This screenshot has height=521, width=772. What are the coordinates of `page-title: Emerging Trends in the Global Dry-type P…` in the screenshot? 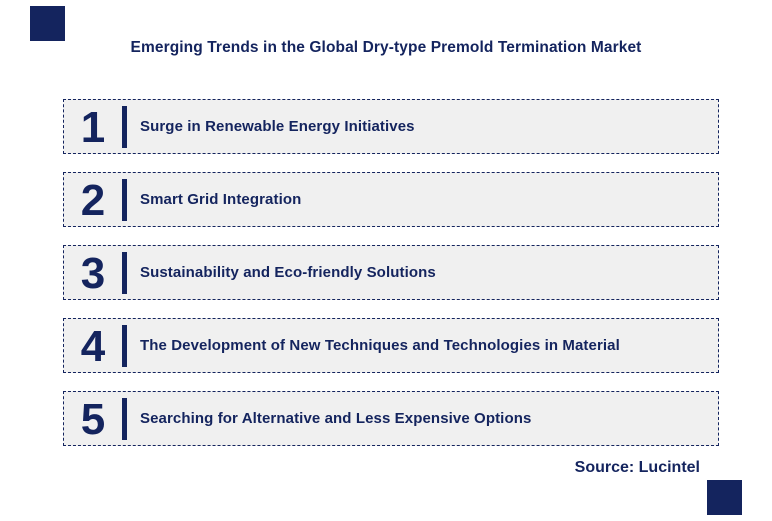 It's located at (386, 47).